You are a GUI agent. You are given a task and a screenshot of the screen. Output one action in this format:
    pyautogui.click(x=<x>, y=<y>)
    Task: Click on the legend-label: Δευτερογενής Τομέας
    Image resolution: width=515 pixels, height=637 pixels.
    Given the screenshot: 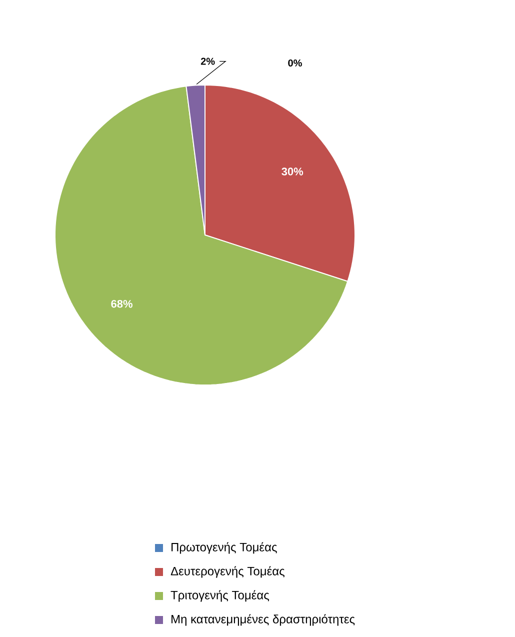 What is the action you would take?
    pyautogui.click(x=227, y=572)
    